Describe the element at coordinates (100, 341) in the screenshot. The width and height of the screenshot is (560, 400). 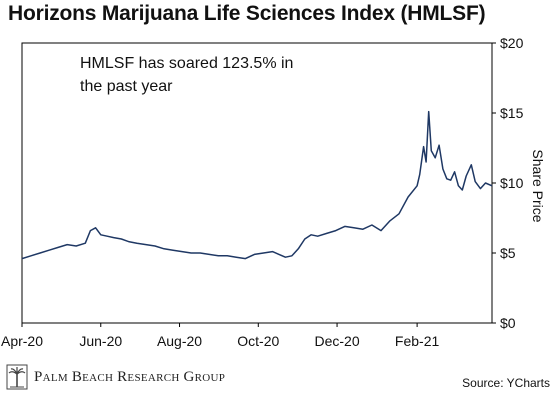
I see `x-tick-label: Jun-20` at that location.